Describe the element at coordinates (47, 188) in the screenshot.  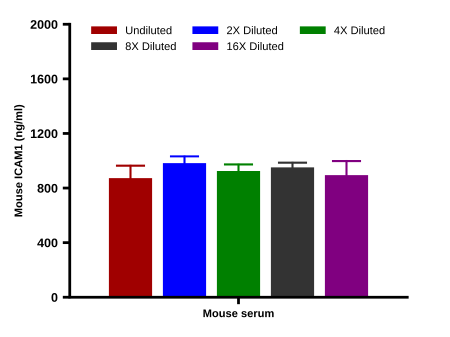
I see `y-tick-label: 800` at that location.